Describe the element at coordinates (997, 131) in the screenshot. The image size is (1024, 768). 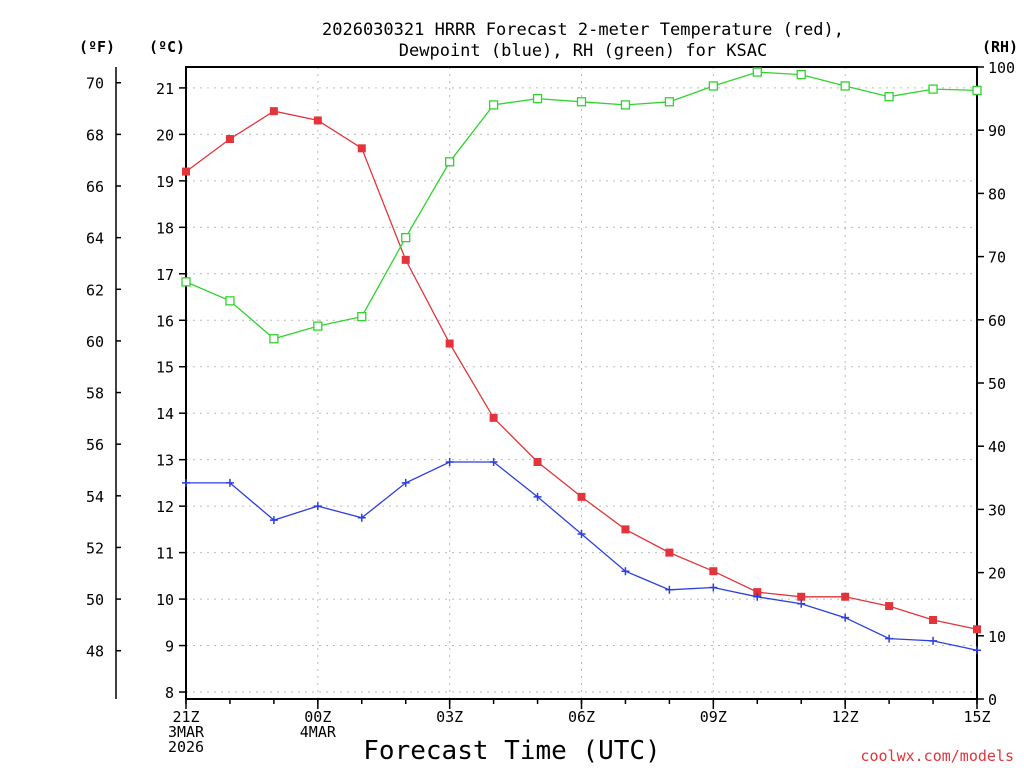
I see `rh-tick-label: 90` at that location.